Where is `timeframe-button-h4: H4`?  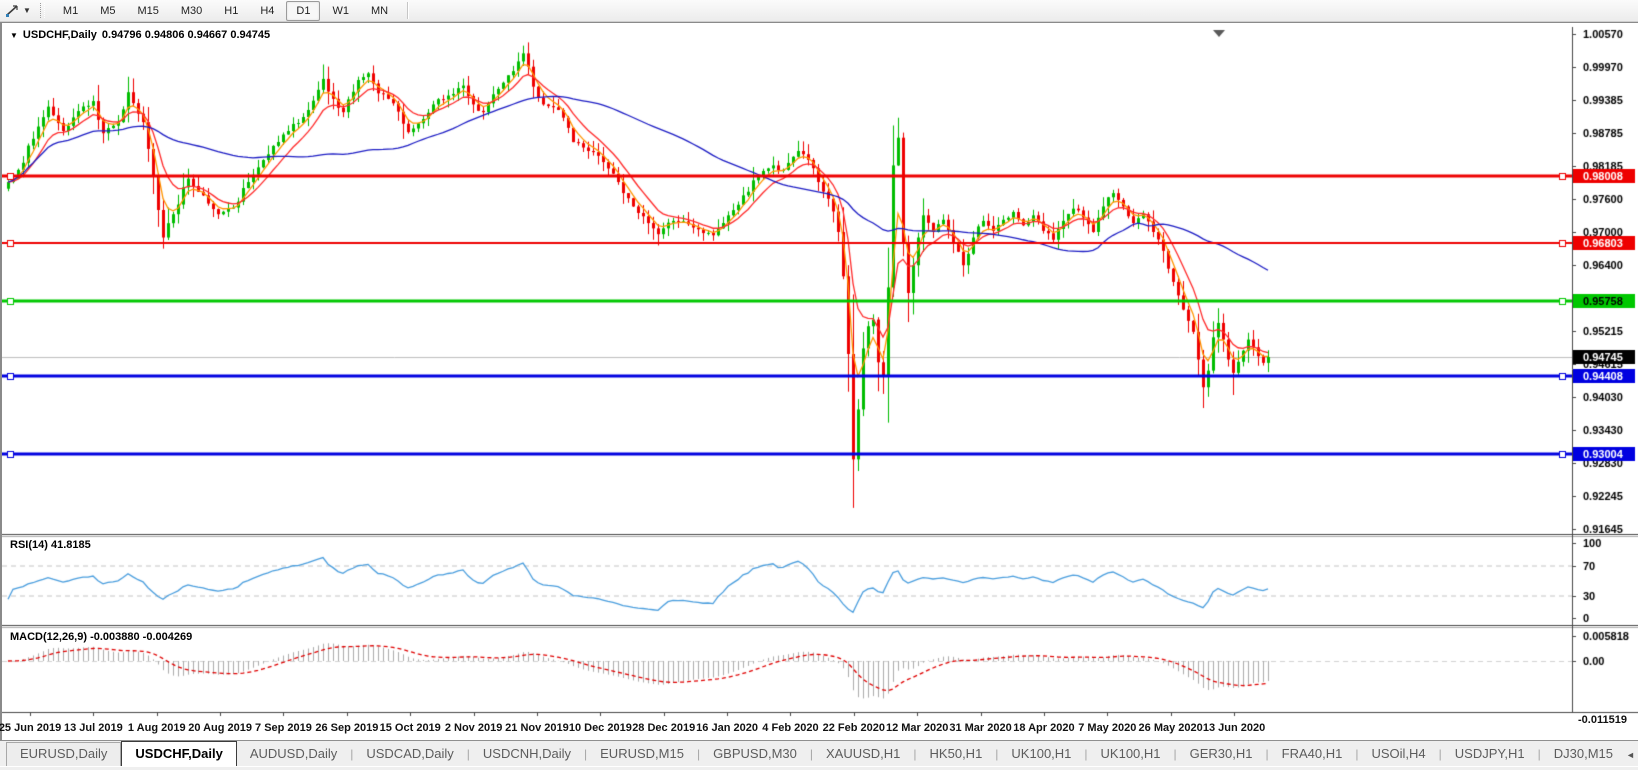
timeframe-button-h4: H4 is located at coordinates (267, 10).